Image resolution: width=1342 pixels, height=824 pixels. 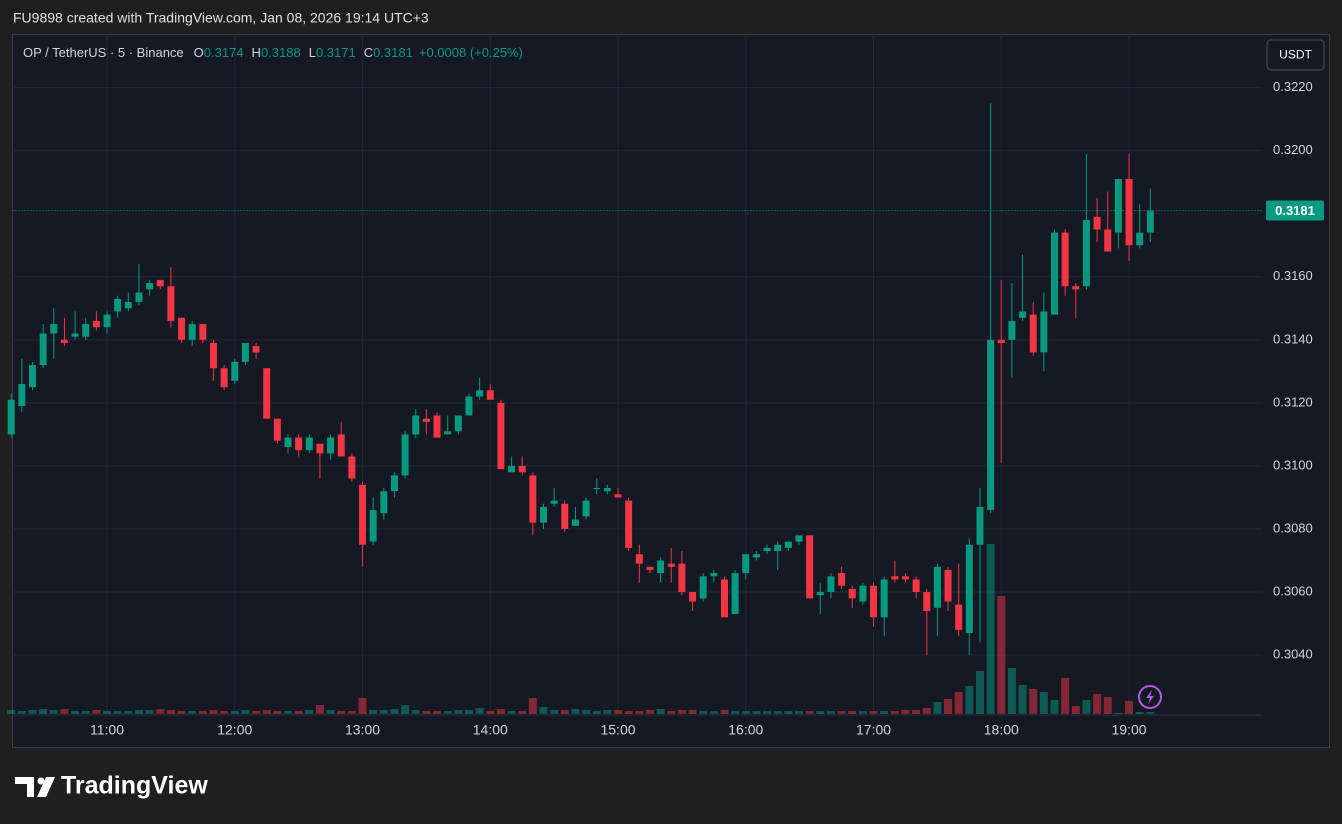 I want to click on x-tick-label: 15:00, so click(x=617, y=730).